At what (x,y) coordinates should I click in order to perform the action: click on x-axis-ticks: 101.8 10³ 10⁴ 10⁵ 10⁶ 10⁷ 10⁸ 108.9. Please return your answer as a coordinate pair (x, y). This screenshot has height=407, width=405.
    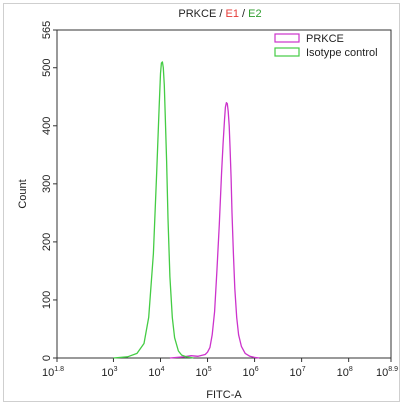
    Looking at the image, I should click on (220, 368).